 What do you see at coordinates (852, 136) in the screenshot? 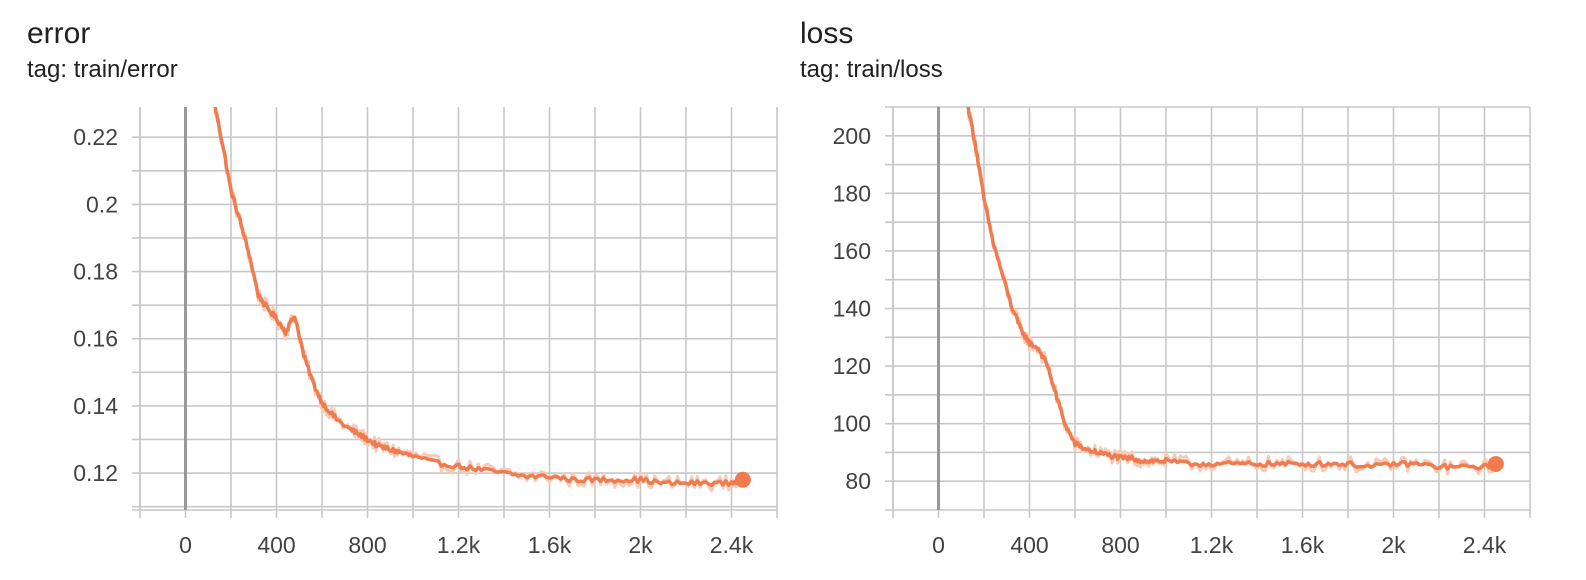
I see `y-tick-label: 200` at bounding box center [852, 136].